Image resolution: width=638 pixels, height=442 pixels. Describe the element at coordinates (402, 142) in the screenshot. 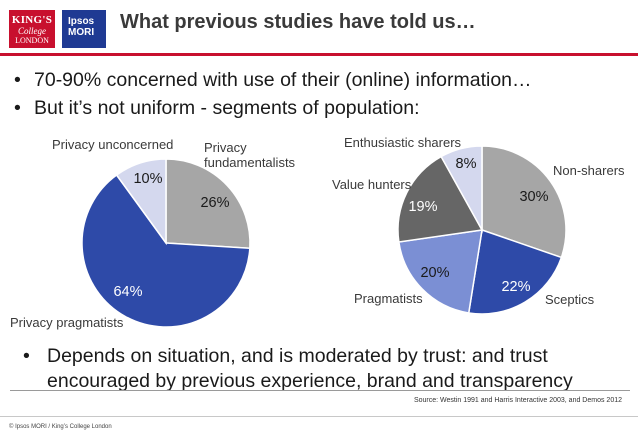

I see `label-enthusiastic-sharers: Enthusiastic sharers` at that location.